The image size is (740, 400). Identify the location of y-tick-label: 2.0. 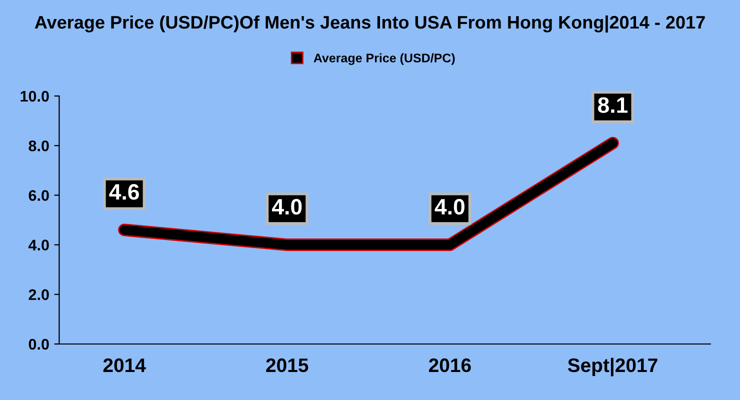
(38, 294).